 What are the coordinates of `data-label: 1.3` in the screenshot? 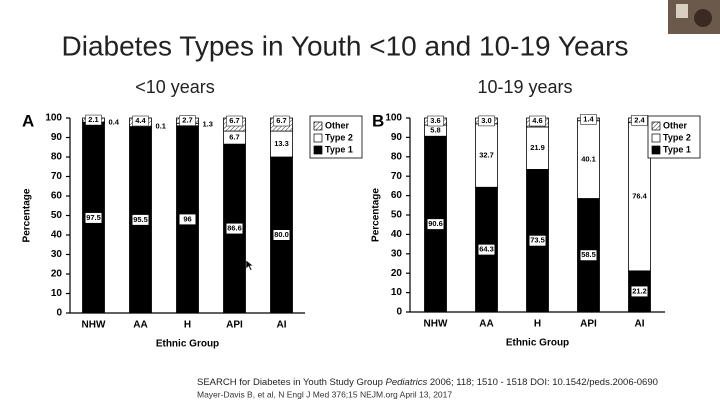 It's located at (208, 124).